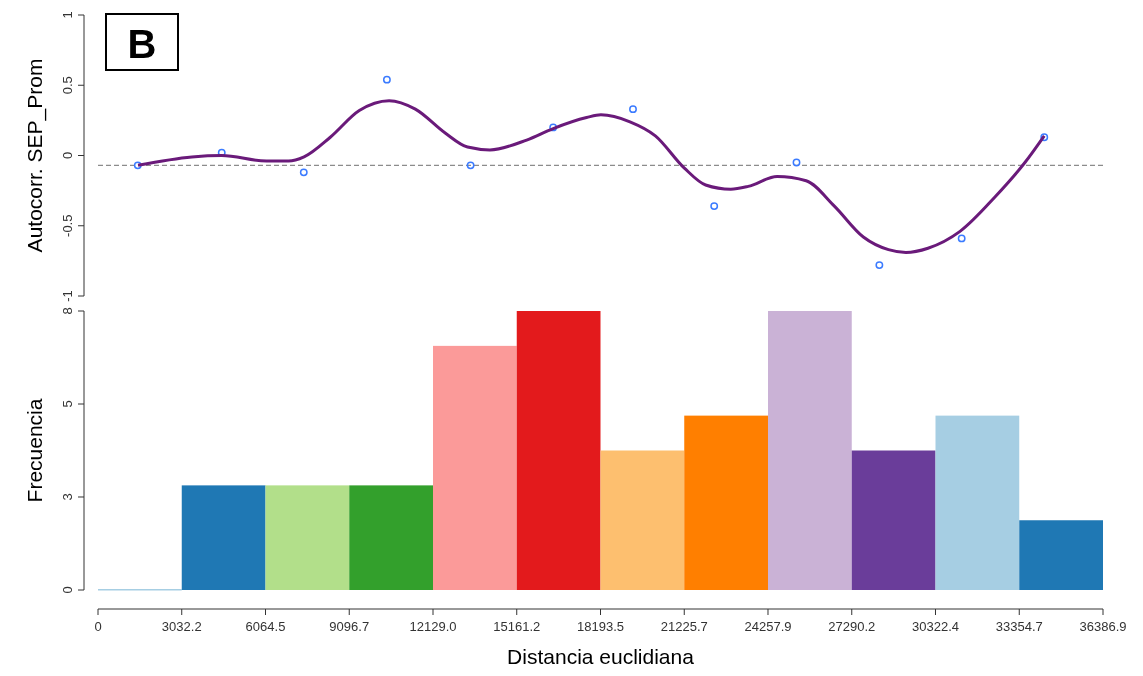 This screenshot has height=676, width=1143. What do you see at coordinates (181, 626) in the screenshot?
I see `x-tick-label: 3032.2` at bounding box center [181, 626].